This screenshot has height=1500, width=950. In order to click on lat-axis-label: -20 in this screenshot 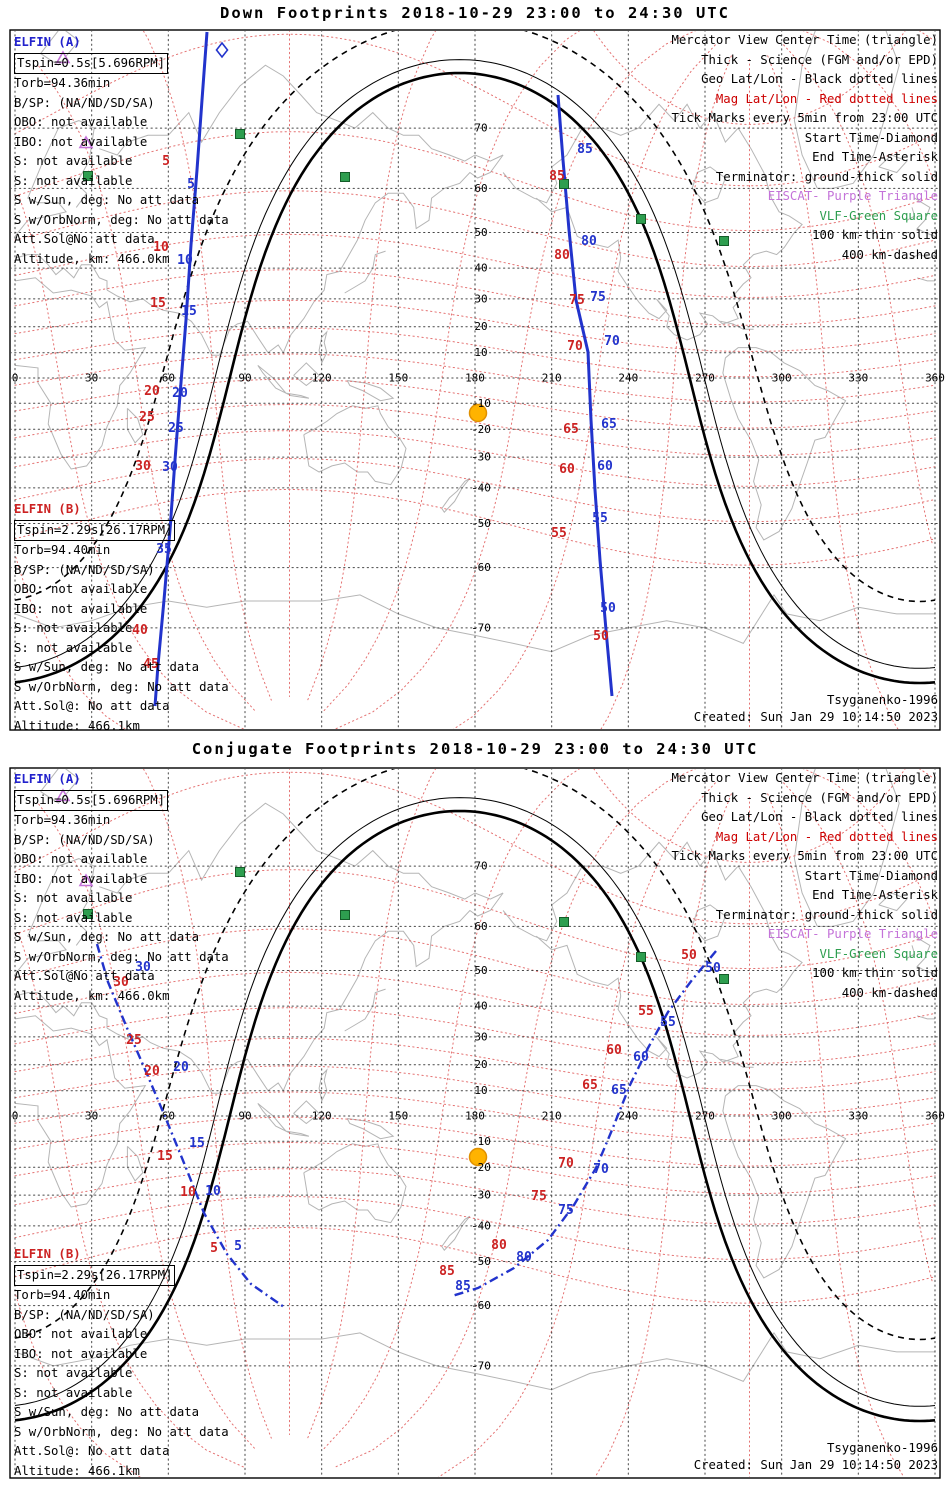, I will do `click(481, 429)`.